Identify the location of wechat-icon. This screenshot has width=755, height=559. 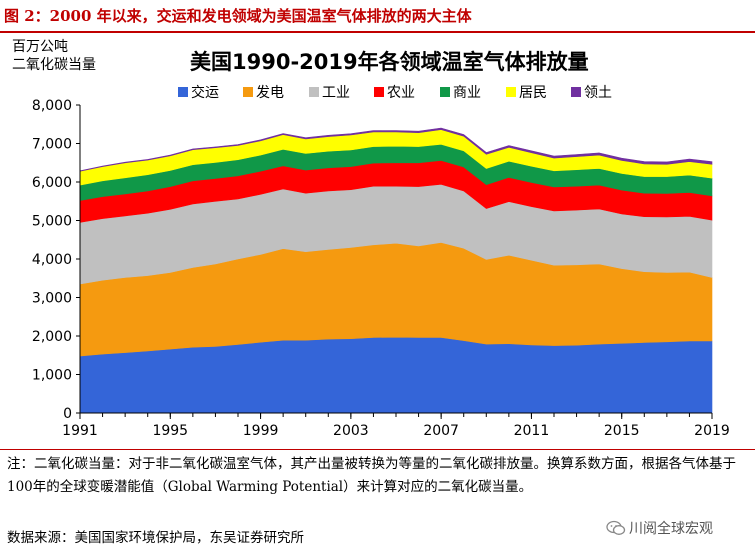
(616, 527).